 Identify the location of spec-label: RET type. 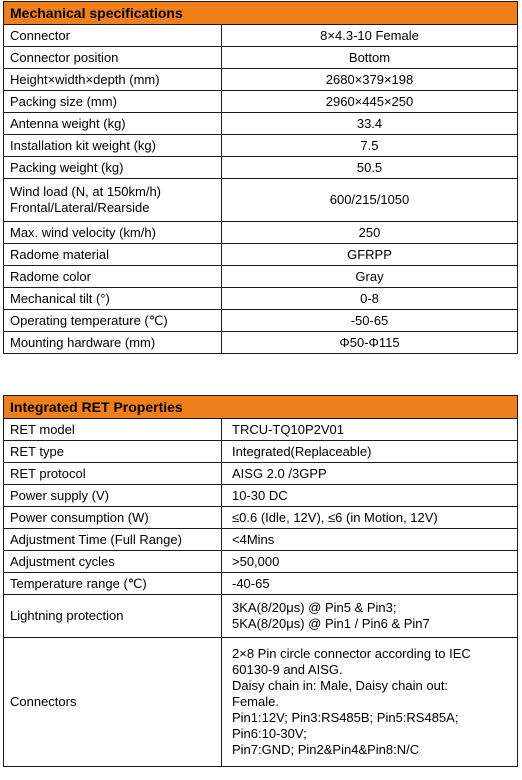
(112, 451).